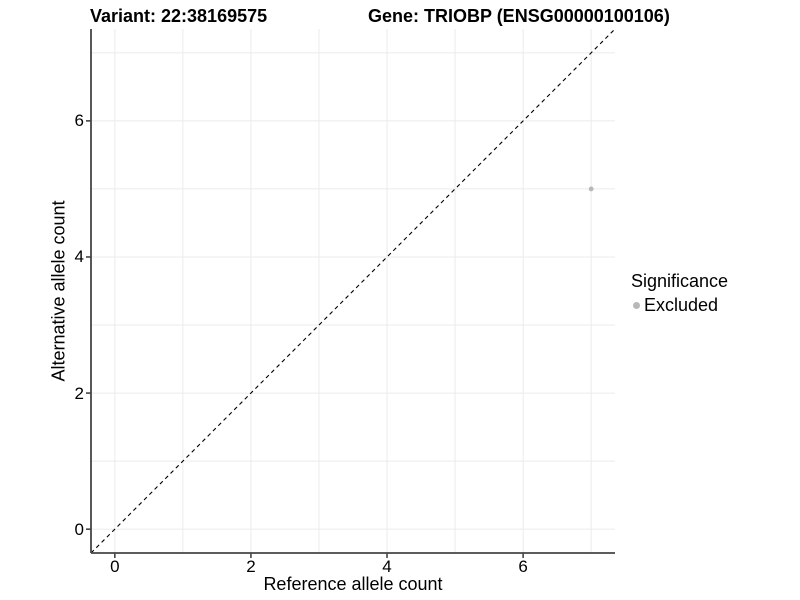  Describe the element at coordinates (79, 121) in the screenshot. I see `y-tick-label: 6` at that location.